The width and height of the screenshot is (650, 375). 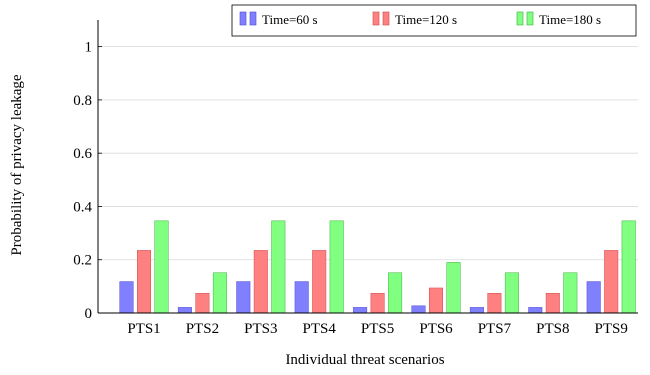 What do you see at coordinates (611, 329) in the screenshot?
I see `x-tick-label: PTS9` at bounding box center [611, 329].